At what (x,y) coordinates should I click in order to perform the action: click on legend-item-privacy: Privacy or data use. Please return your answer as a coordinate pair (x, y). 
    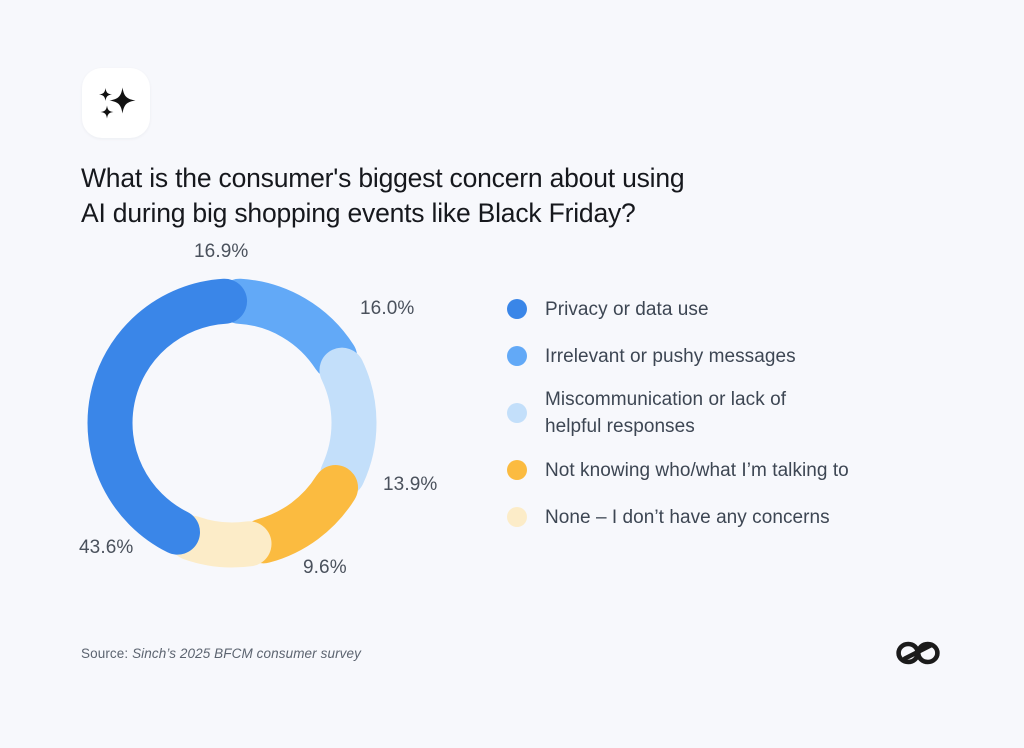
    Looking at the image, I should click on (717, 309).